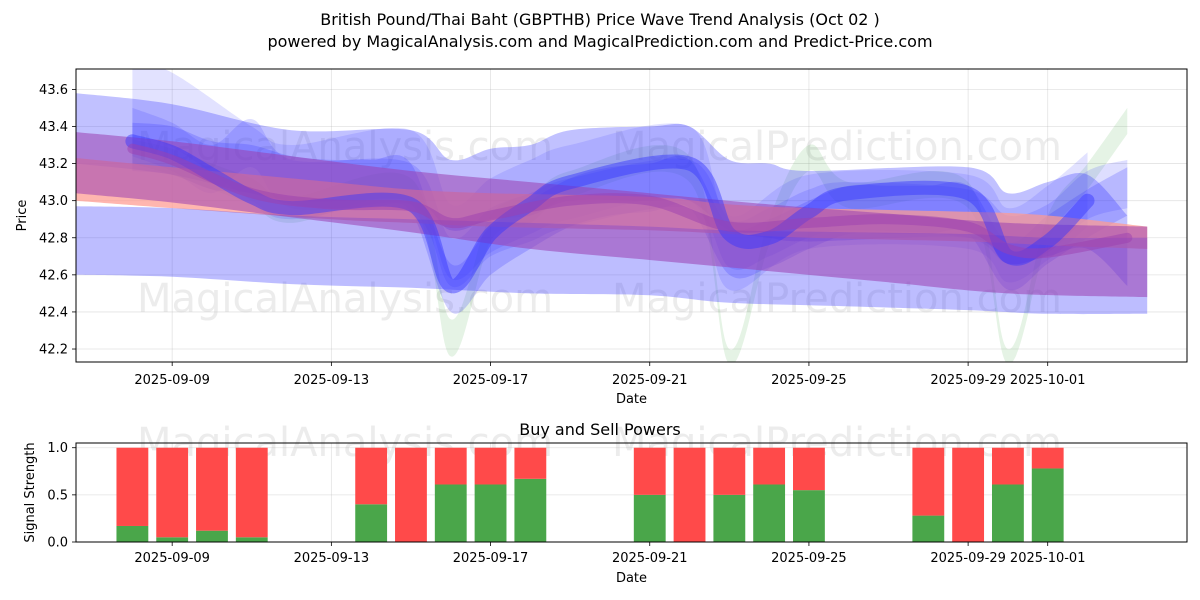 The image size is (1200, 600). Describe the element at coordinates (30, 492) in the screenshot. I see `y-axis-label: Signal Strength` at that location.